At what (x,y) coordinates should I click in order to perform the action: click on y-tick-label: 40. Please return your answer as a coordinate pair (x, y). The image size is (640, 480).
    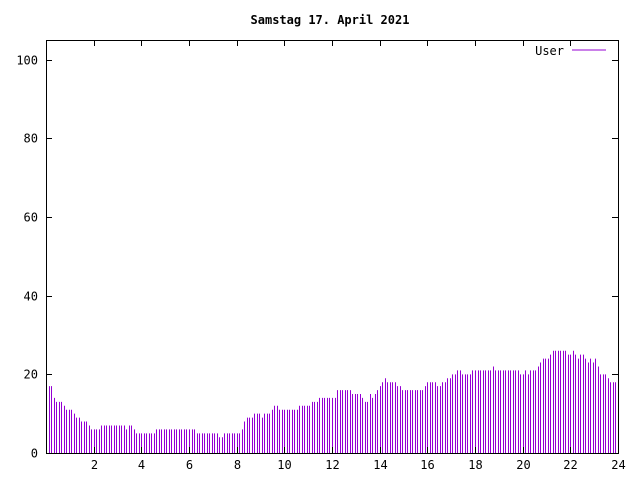
    Looking at the image, I should click on (31, 297).